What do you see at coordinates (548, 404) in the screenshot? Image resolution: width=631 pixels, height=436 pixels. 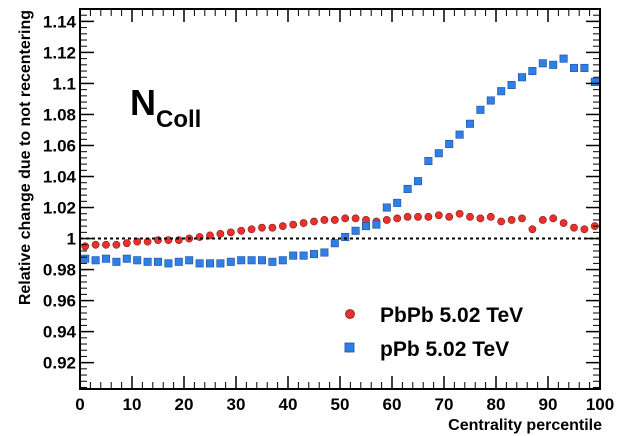 I see `x-tick-label: 90` at bounding box center [548, 404].